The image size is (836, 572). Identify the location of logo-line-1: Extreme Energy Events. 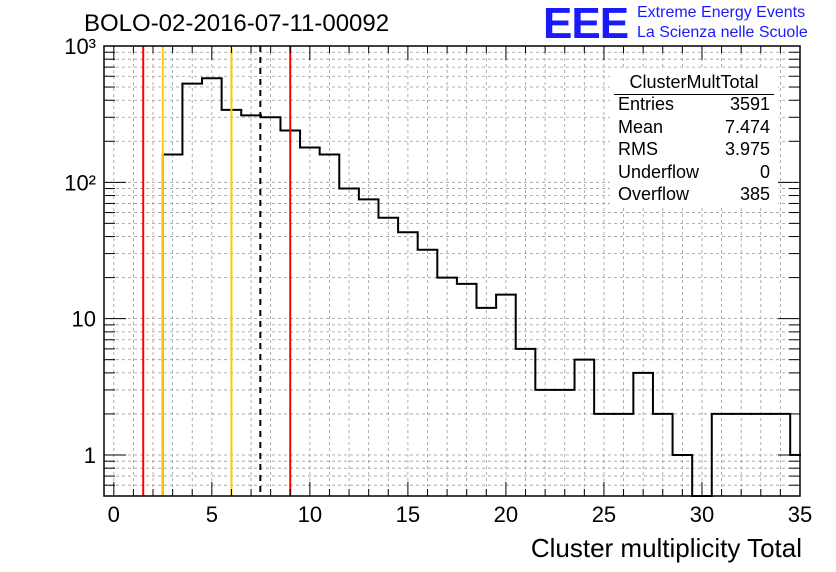
(721, 12).